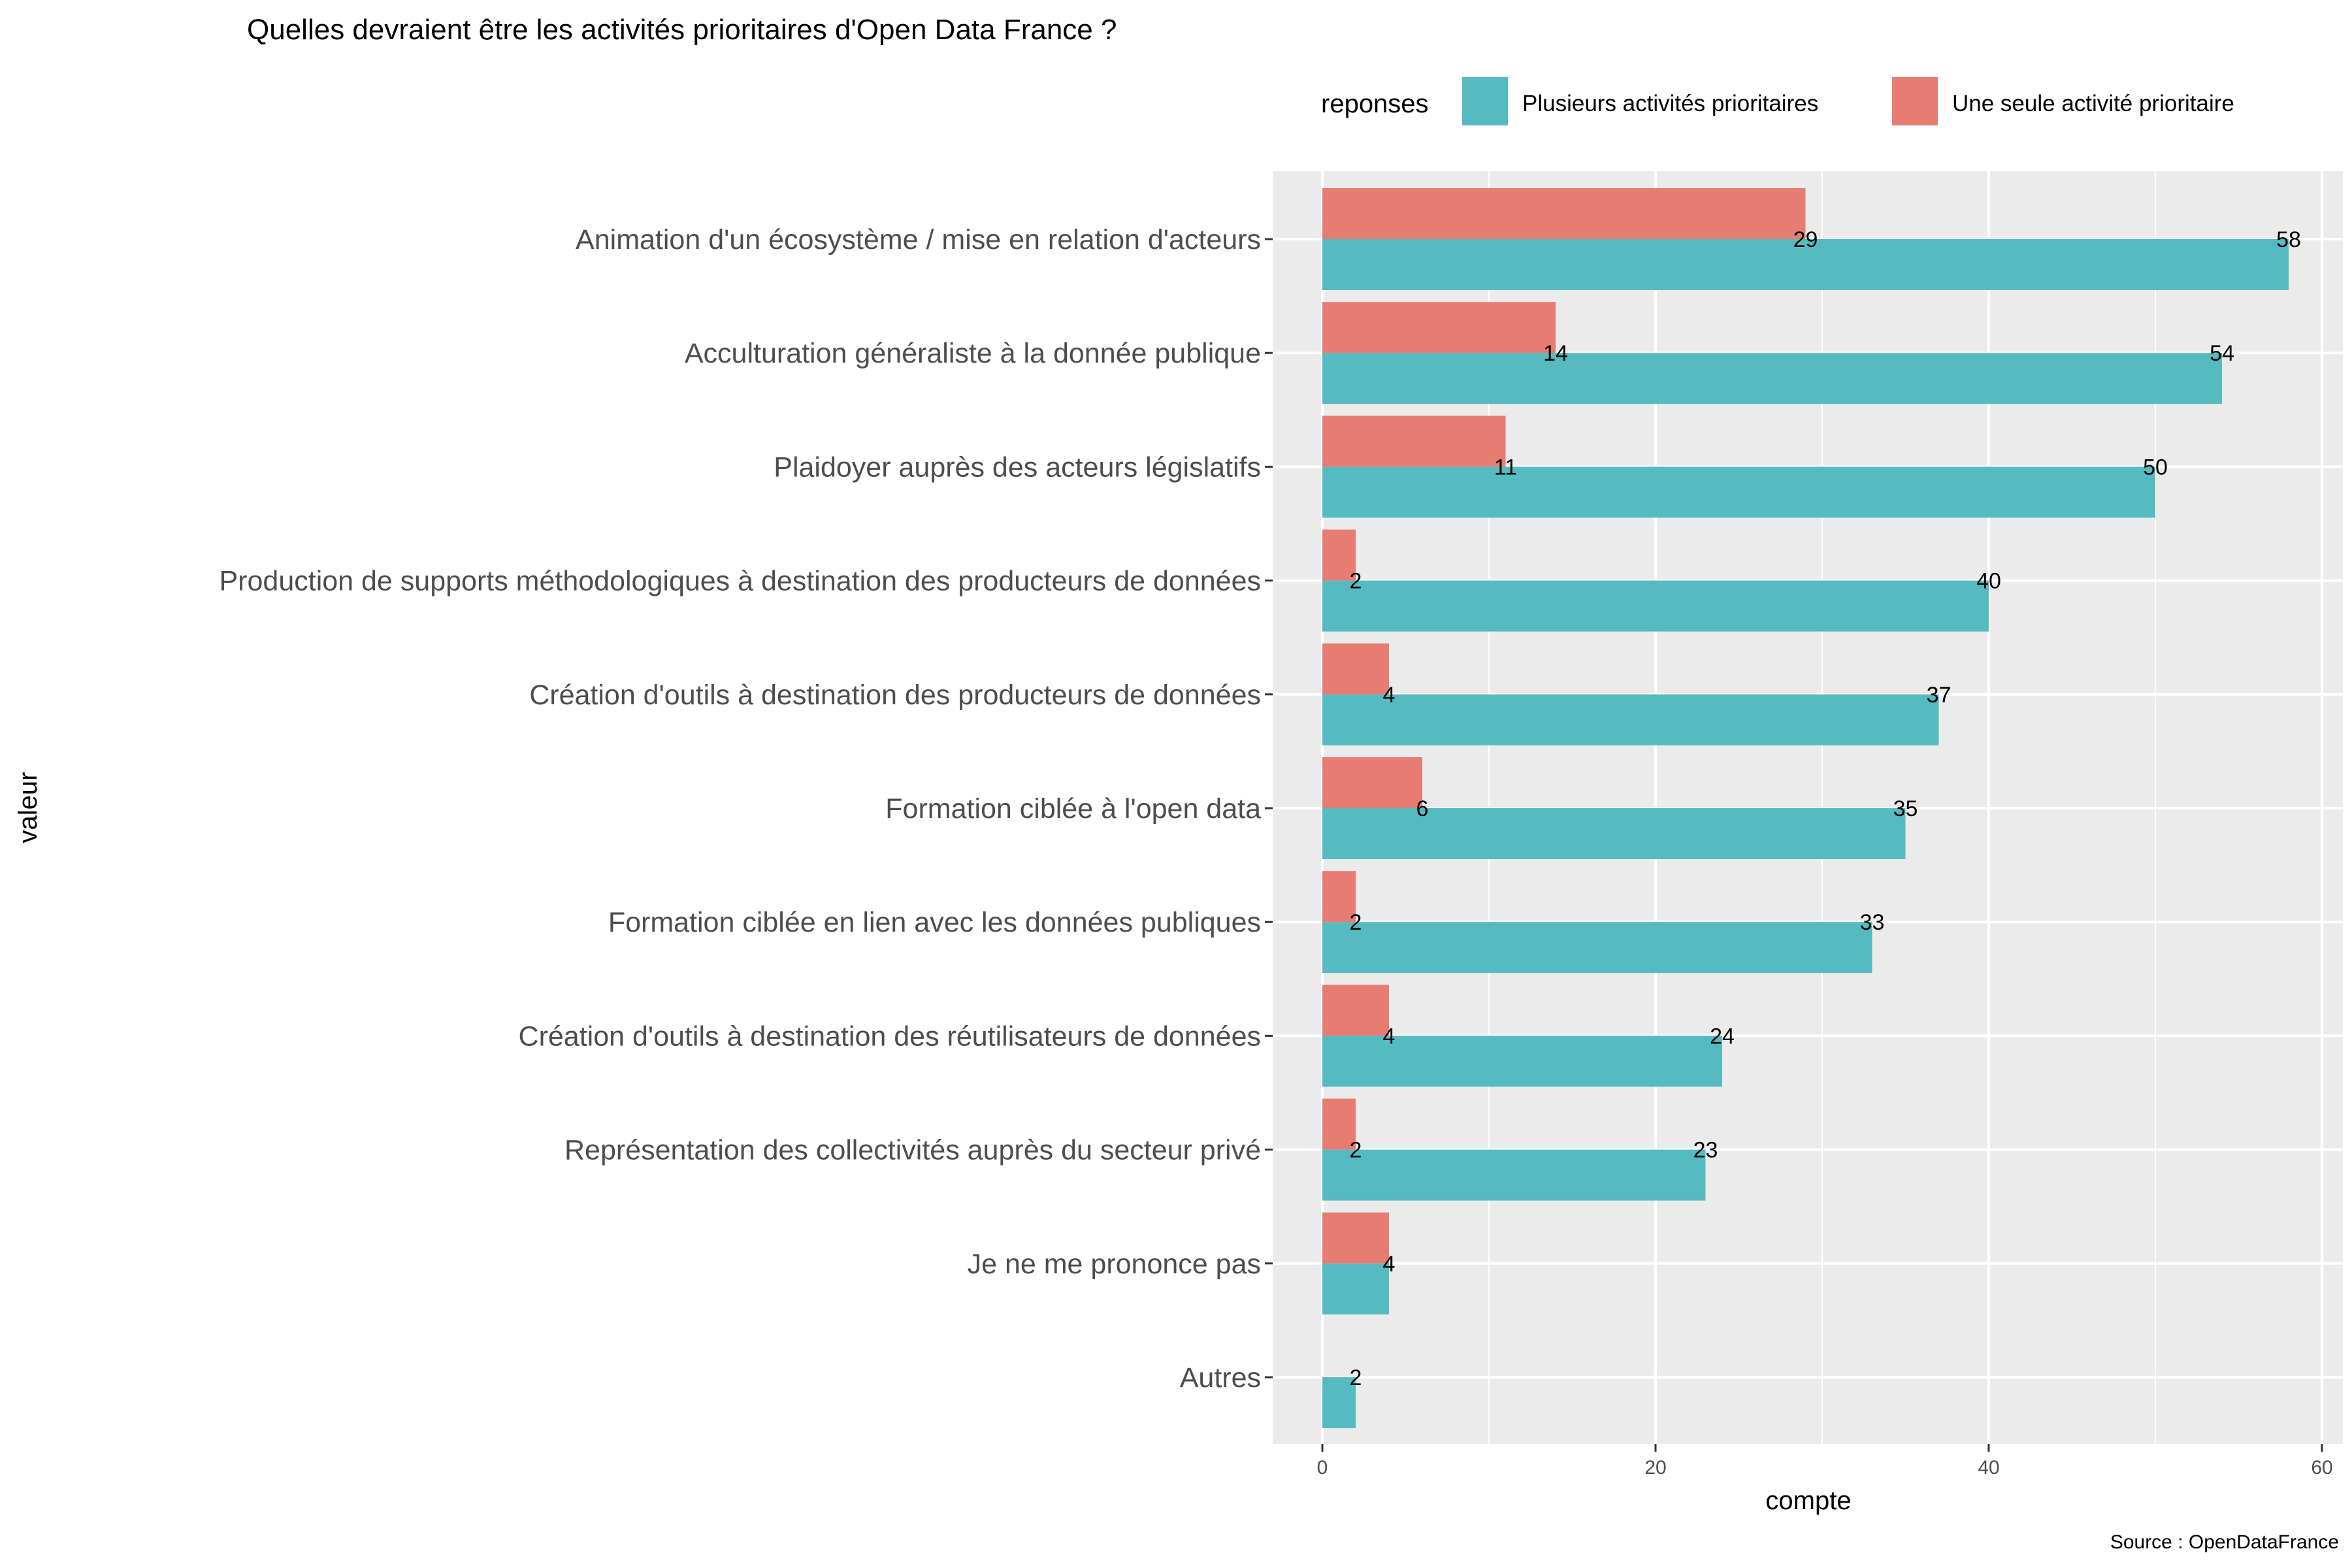 This screenshot has height=1568, width=2352. What do you see at coordinates (1670, 103) in the screenshot?
I see `legend-label-plusieurs: Plusieurs activités prioritaires` at bounding box center [1670, 103].